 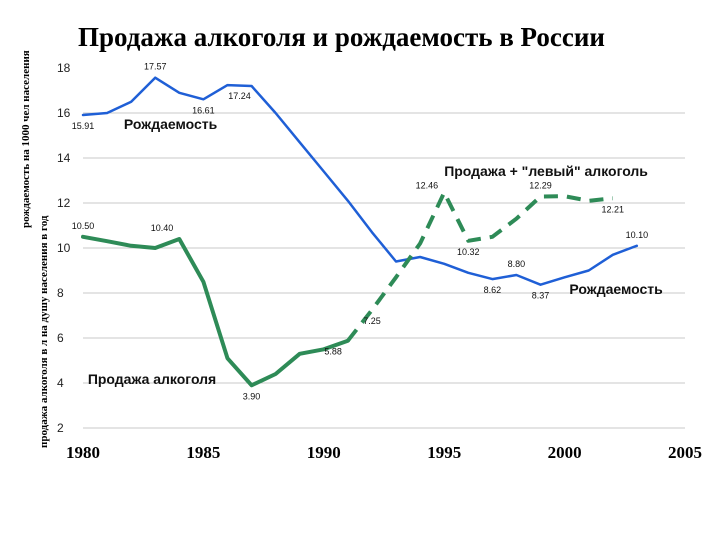 I want to click on x-tick-label: 2005, so click(x=685, y=452).